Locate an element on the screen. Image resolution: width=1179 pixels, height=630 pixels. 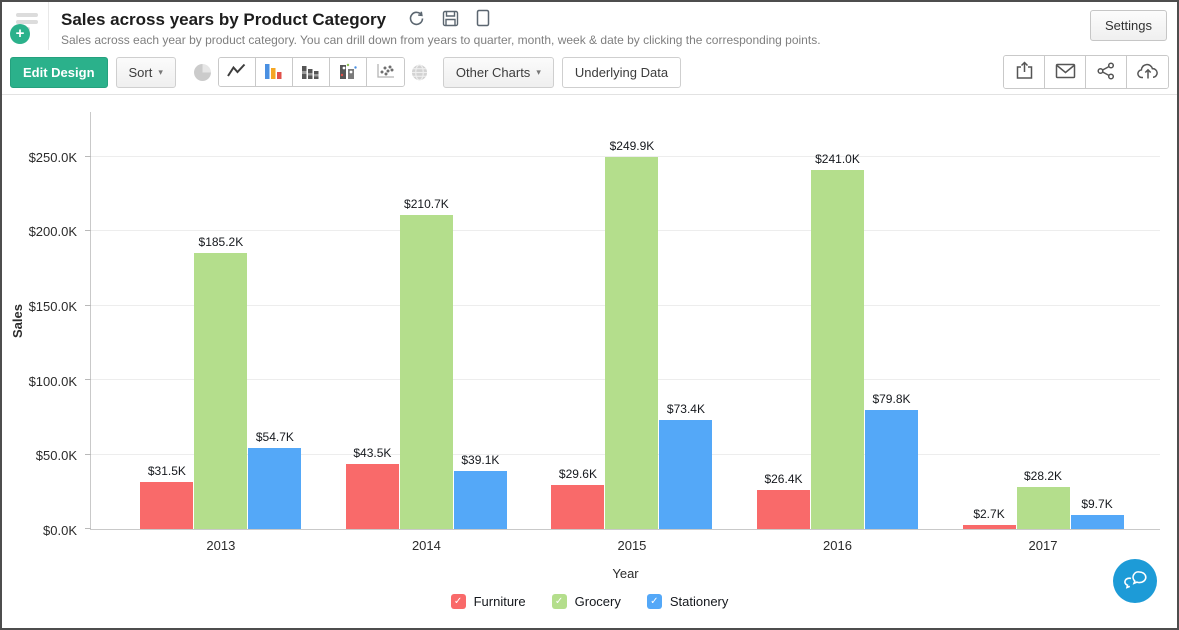
settings-button: Settings is located at coordinates (1128, 25).